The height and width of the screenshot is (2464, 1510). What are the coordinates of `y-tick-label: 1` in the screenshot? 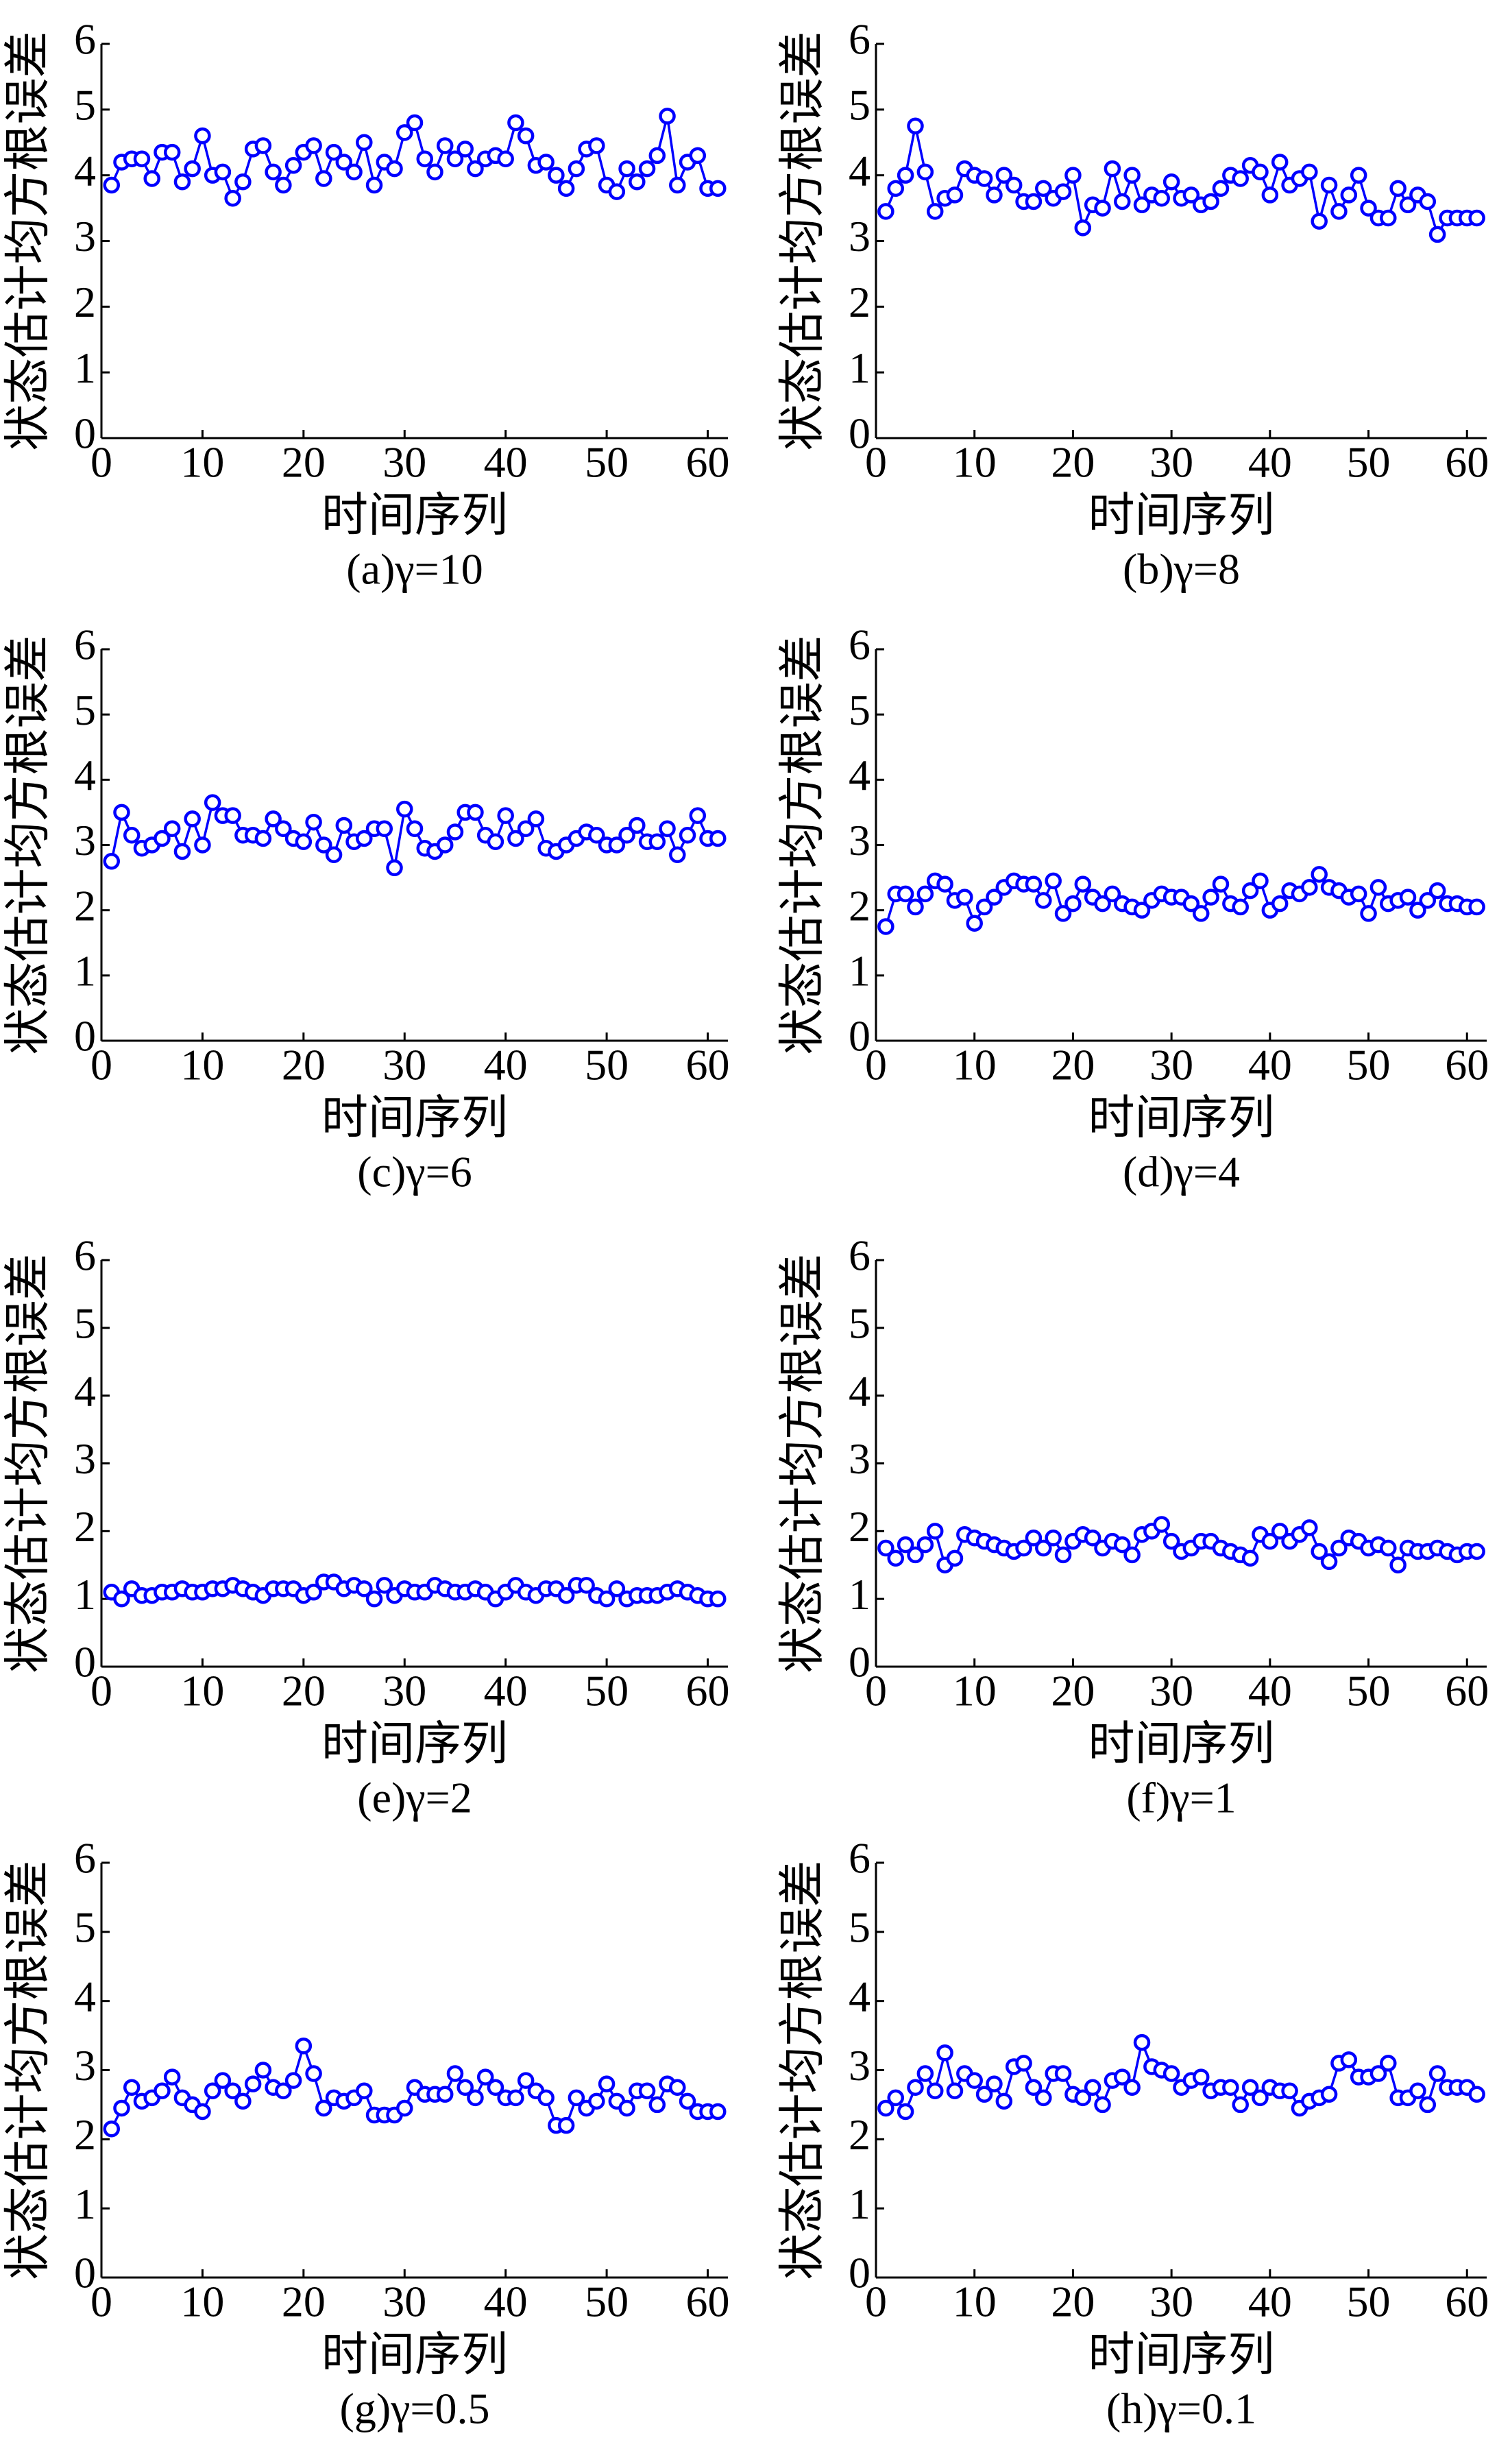 It's located at (85, 367).